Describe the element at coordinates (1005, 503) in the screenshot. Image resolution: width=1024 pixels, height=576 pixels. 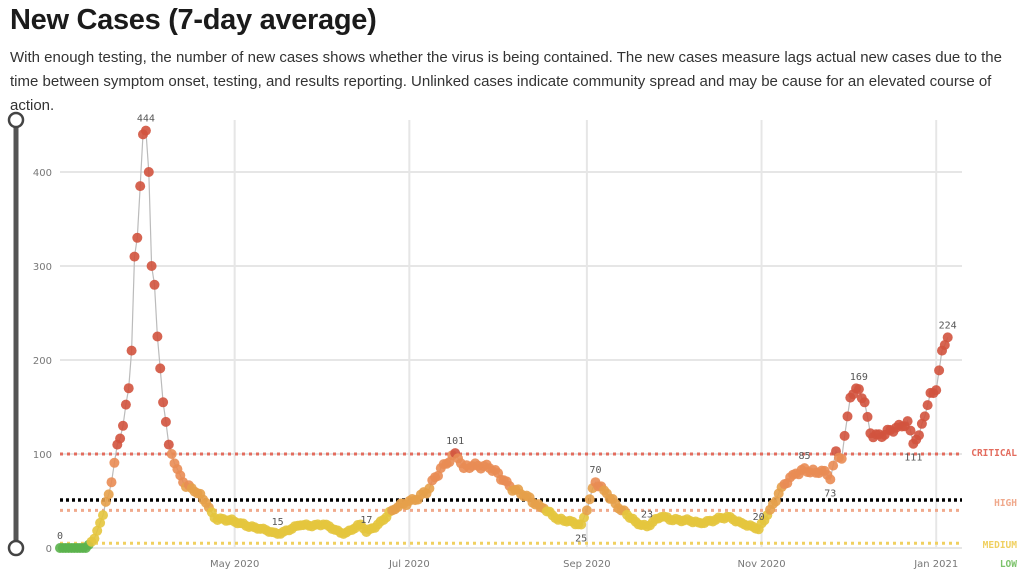
I see `threshold-label: HIGH` at that location.